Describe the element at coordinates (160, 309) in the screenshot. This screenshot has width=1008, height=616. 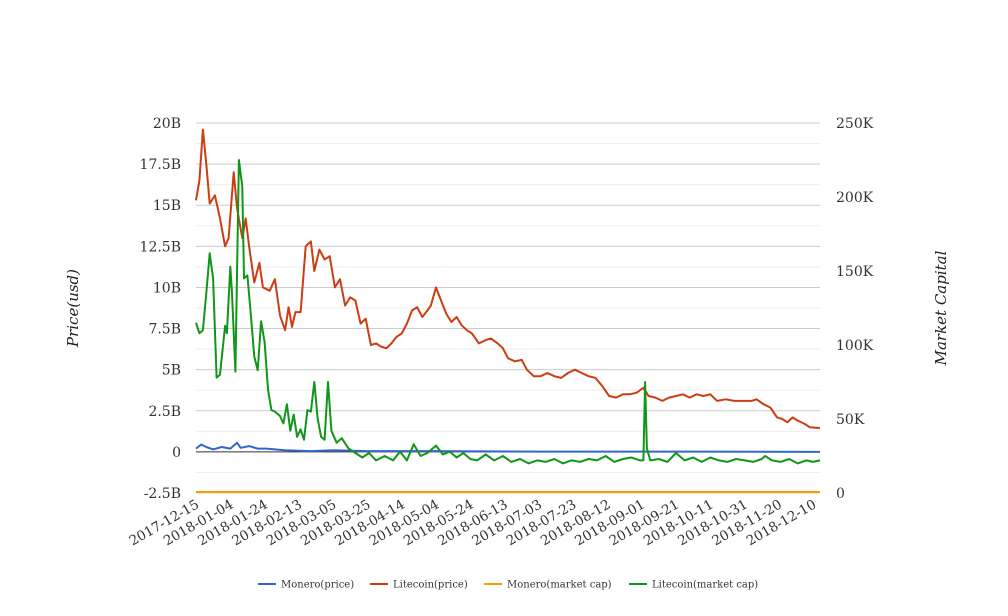
I see `left-axis-ticks: -2.5B 0 2.5B 5B 7.5B 10B 12.5B 15B 17.5B 20B` at that location.